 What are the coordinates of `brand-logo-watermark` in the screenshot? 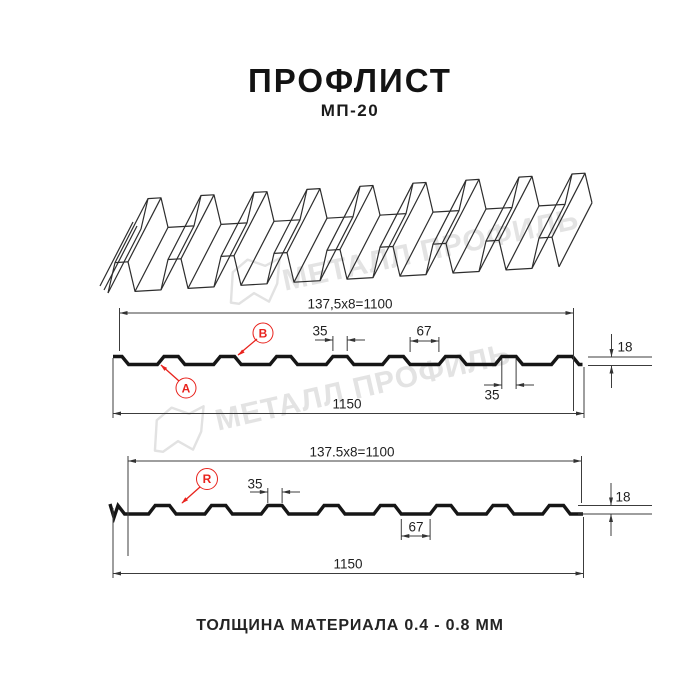 It's located at (255, 281).